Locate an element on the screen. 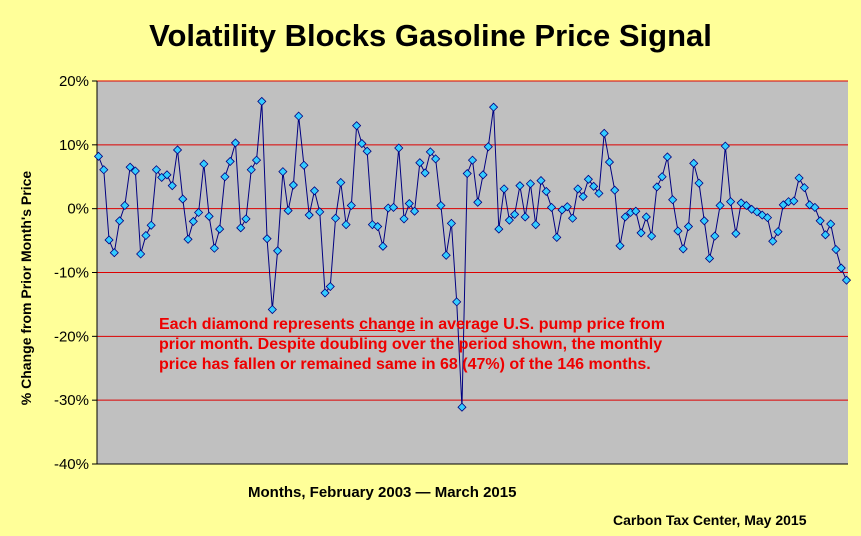 Image resolution: width=861 pixels, height=536 pixels. y-tick-label: 20% is located at coordinates (74, 81).